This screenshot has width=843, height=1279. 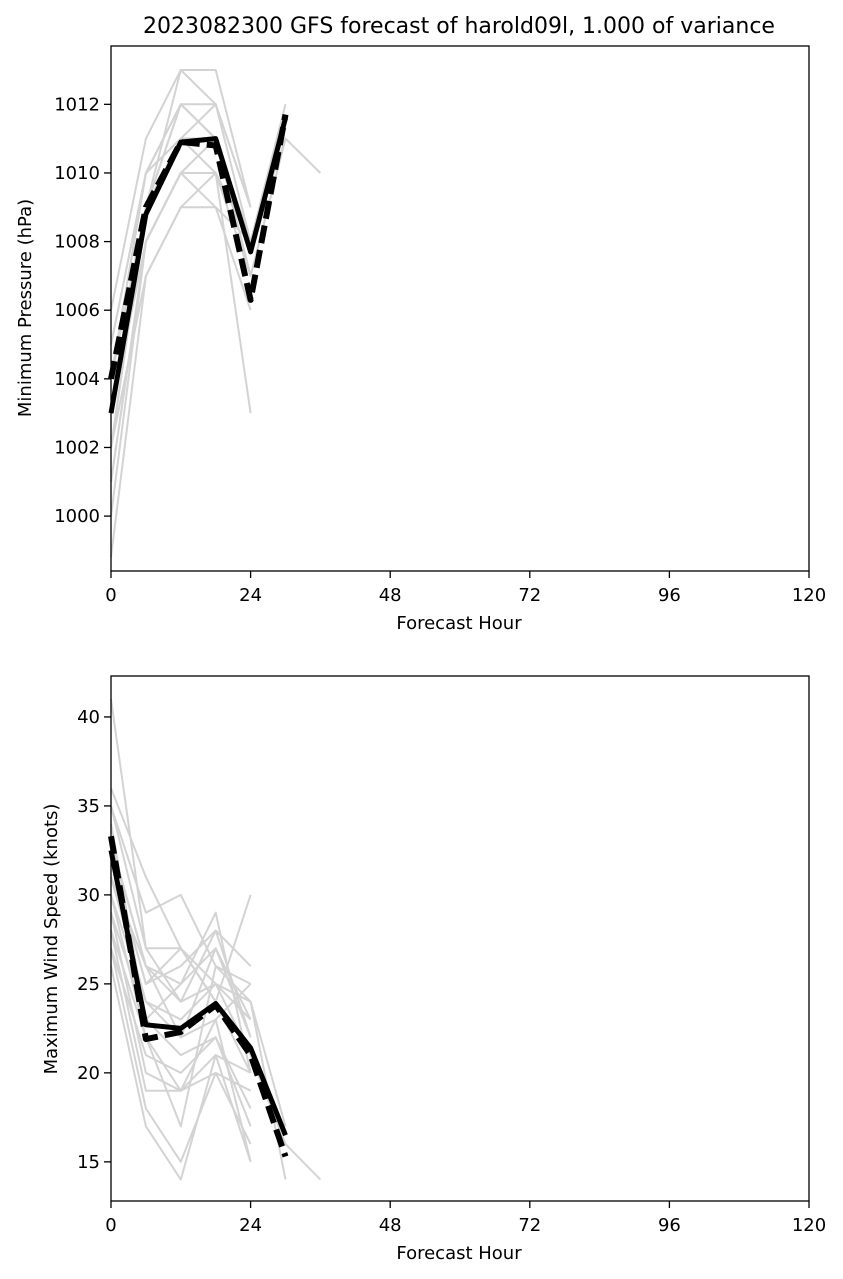 I want to click on wind-y-tick-label: 20, so click(x=88, y=1073).